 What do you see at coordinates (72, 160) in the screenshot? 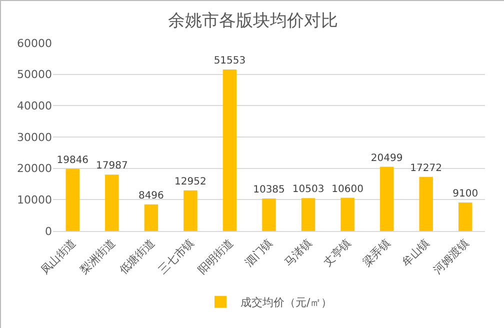
I see `data-label: 19846` at bounding box center [72, 160].